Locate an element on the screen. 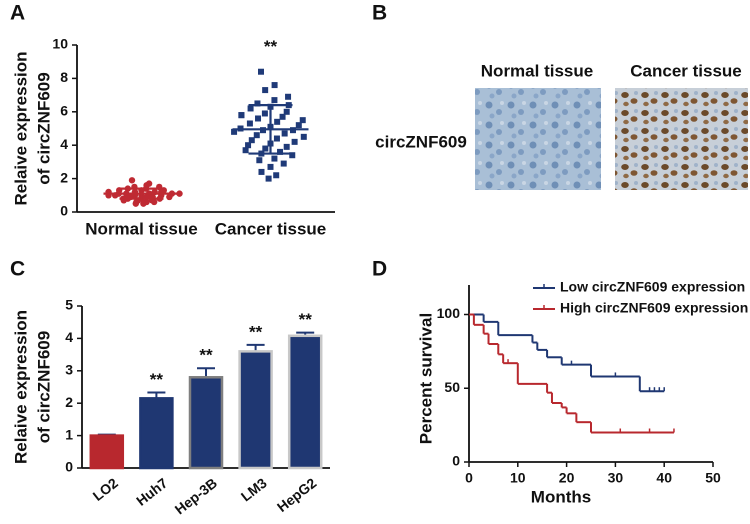  row-label: circZNF609 is located at coordinates (421, 141).